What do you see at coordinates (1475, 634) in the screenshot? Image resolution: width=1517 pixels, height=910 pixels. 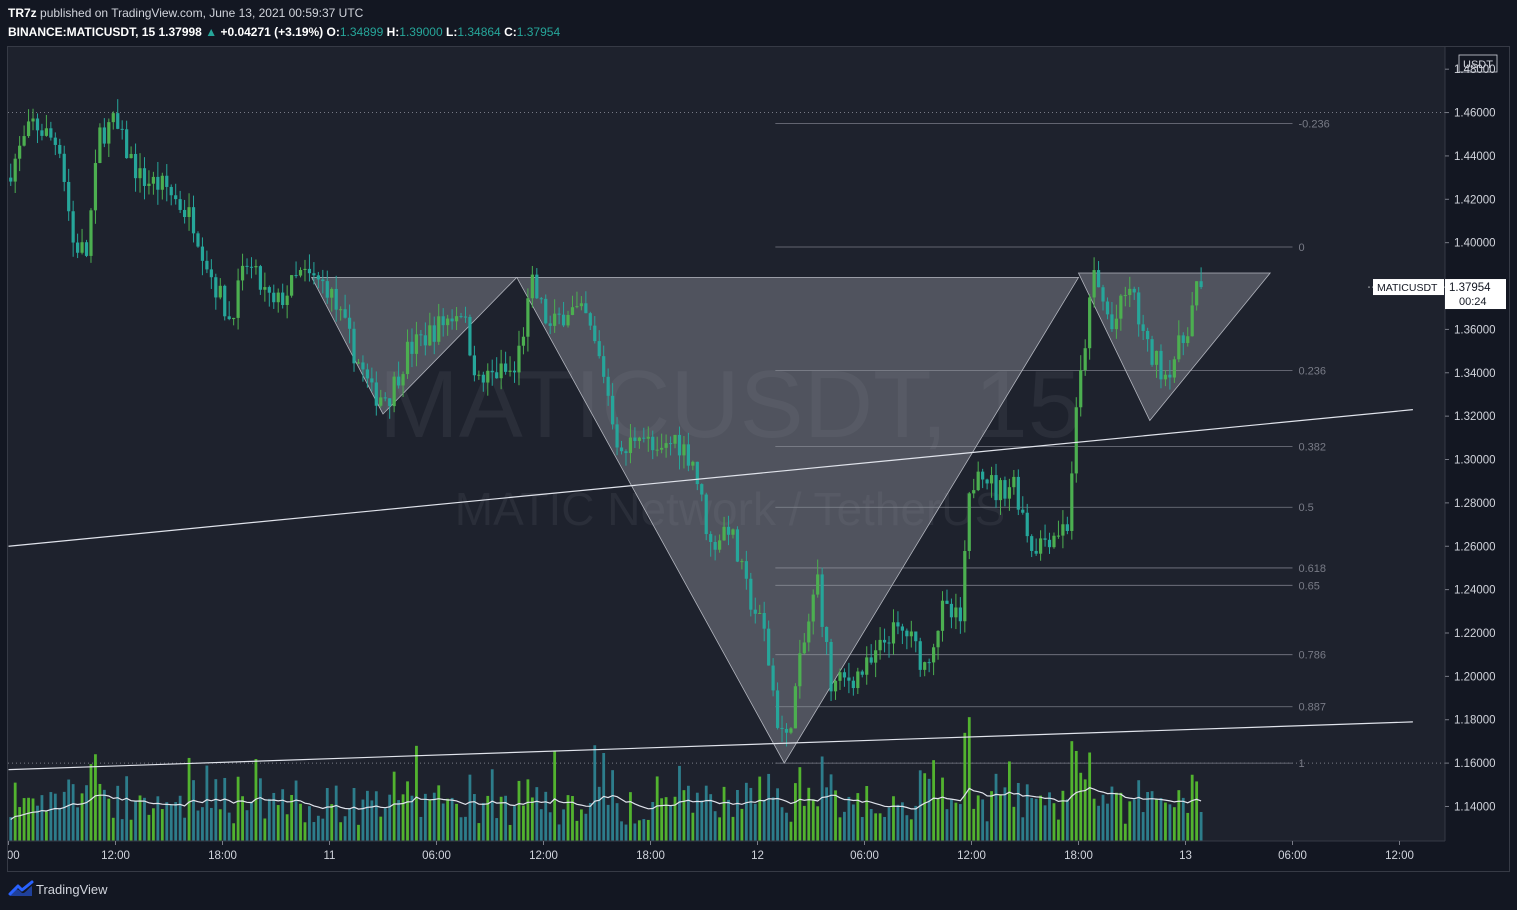 I see `price-tick-label: 1.22000` at bounding box center [1475, 634].